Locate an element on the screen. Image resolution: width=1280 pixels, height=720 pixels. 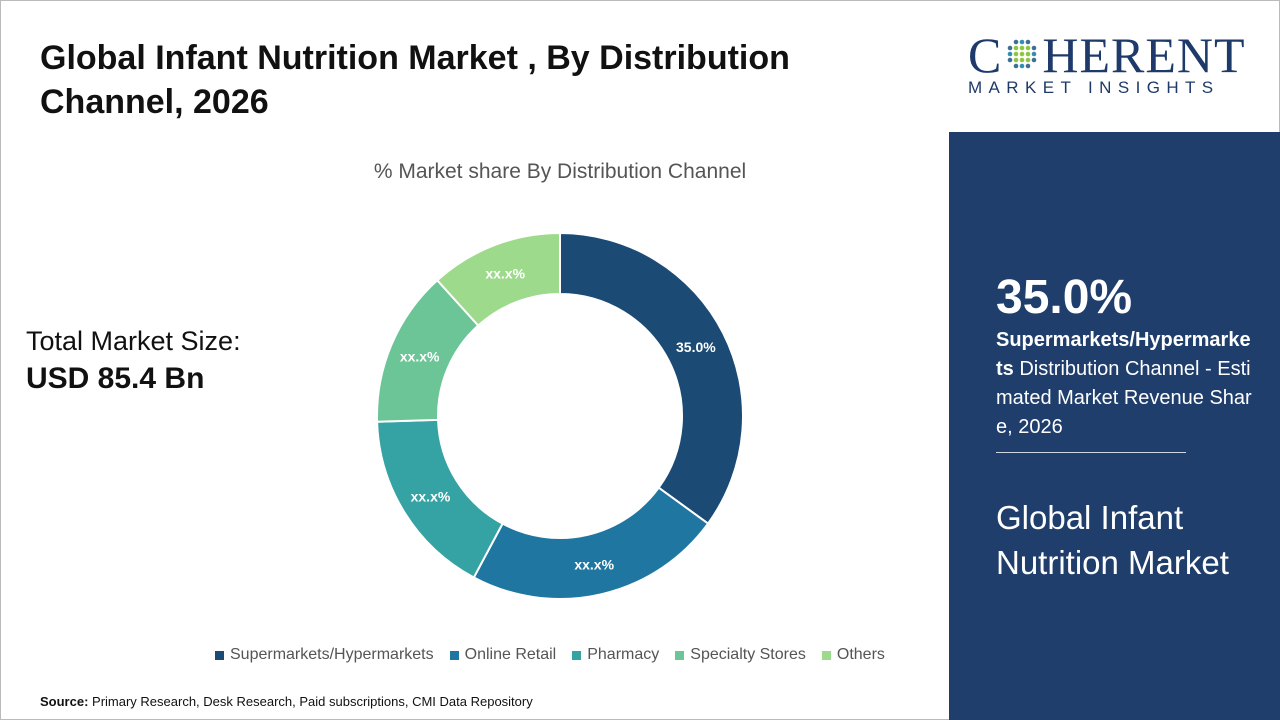
donut-slice-supermarkets-hypermarkets is located at coordinates (651, 378).